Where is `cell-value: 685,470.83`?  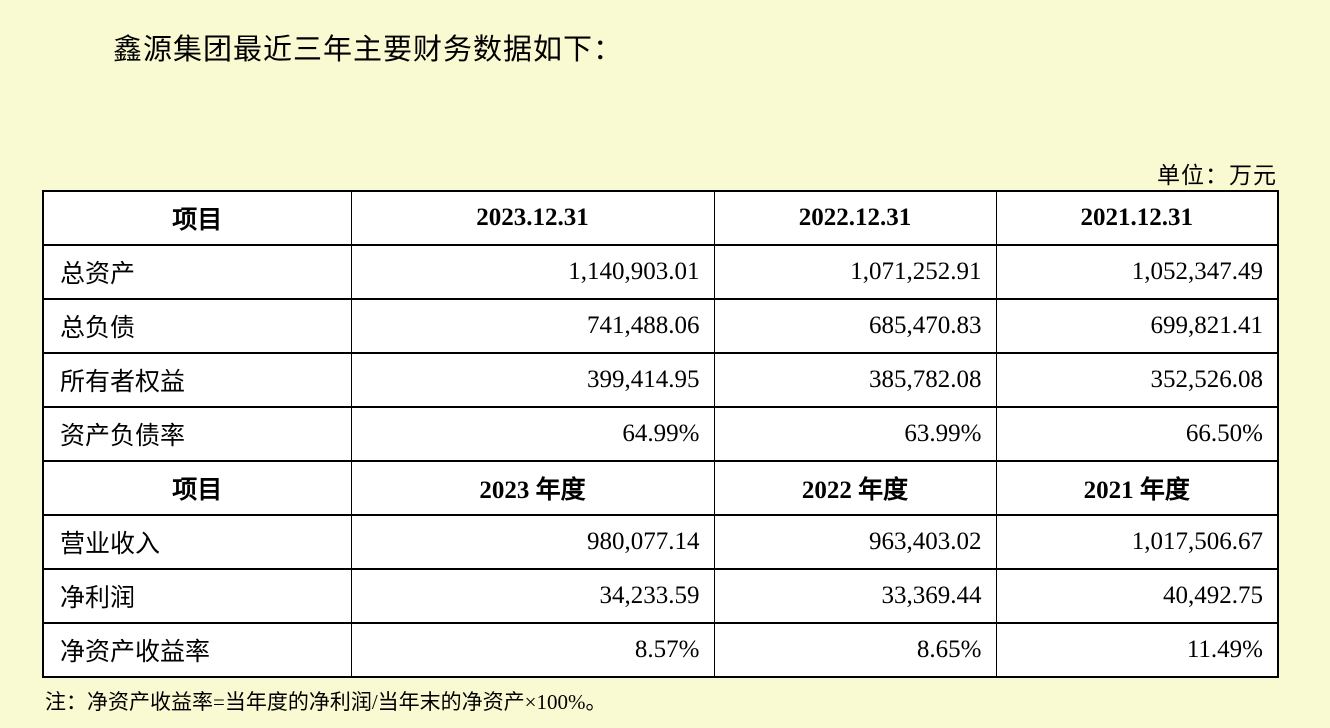
cell-value: 685,470.83 is located at coordinates (855, 326).